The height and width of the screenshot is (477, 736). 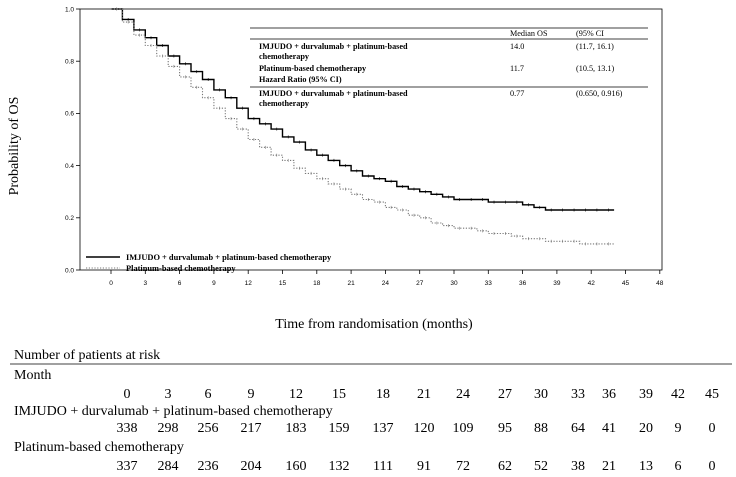 What do you see at coordinates (339, 428) in the screenshot?
I see `risk-count-value: 159` at bounding box center [339, 428].